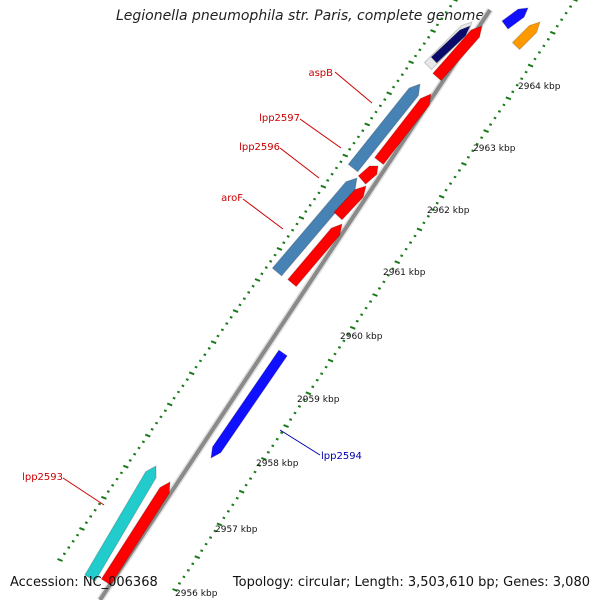 This screenshot has height=600, width=600. Describe the element at coordinates (232, 198) in the screenshot. I see `gene-label-aroF: aroF` at that location.